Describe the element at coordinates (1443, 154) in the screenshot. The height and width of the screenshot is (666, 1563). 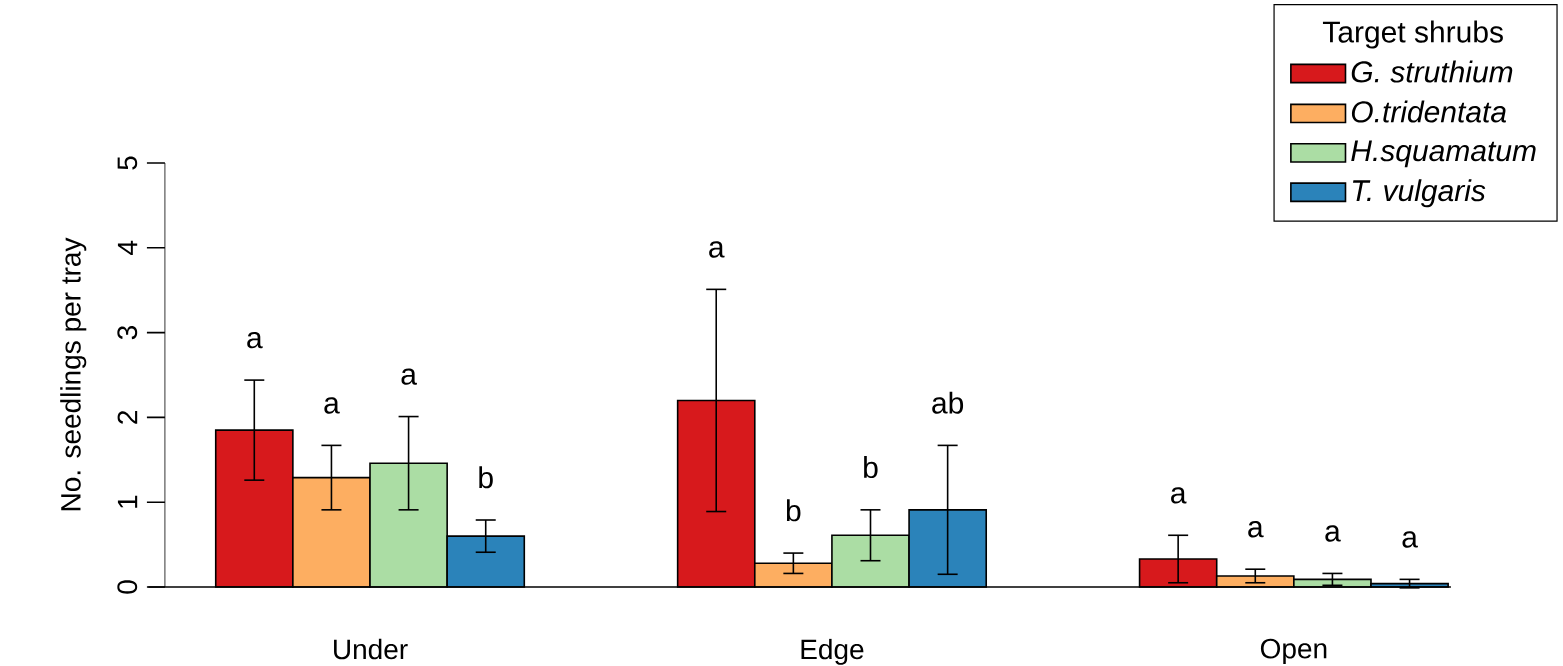
I see `legend-label: H.squamatum` at that location.